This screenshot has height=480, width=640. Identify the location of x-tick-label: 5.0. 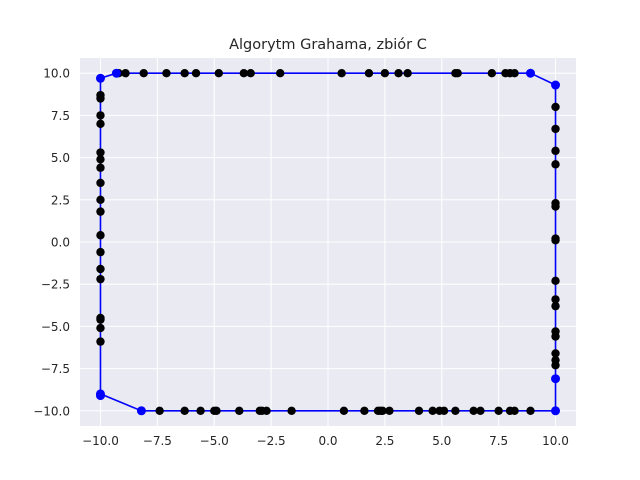
(441, 441).